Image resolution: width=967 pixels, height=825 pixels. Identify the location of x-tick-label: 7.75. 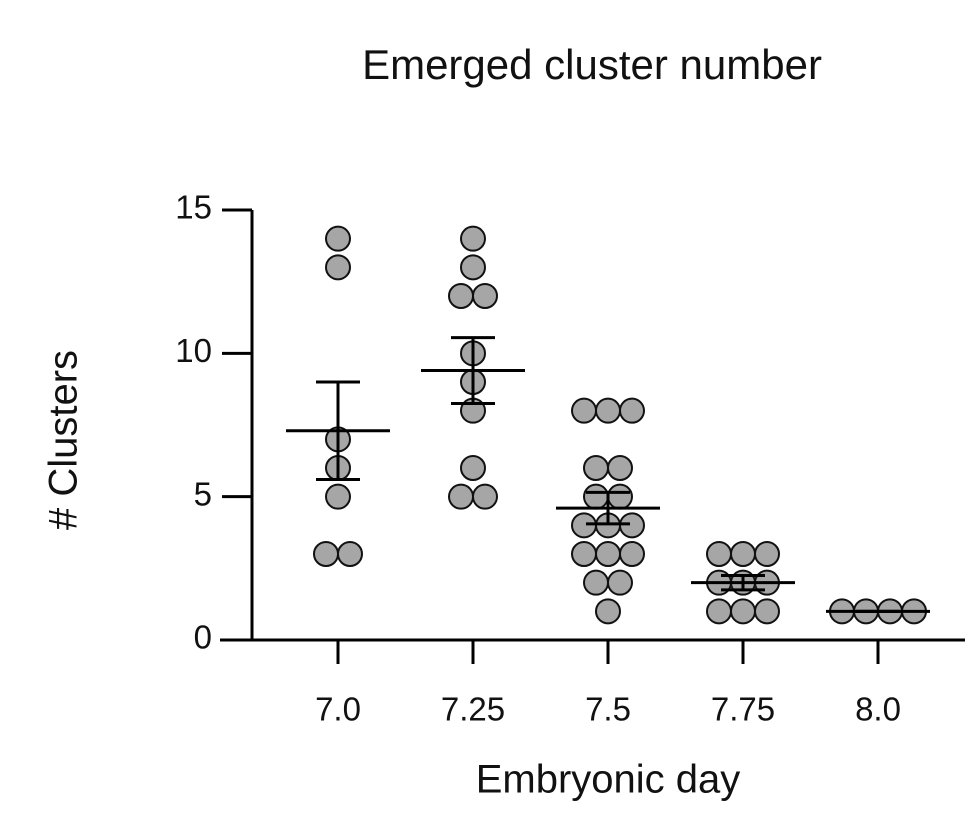
(743, 709).